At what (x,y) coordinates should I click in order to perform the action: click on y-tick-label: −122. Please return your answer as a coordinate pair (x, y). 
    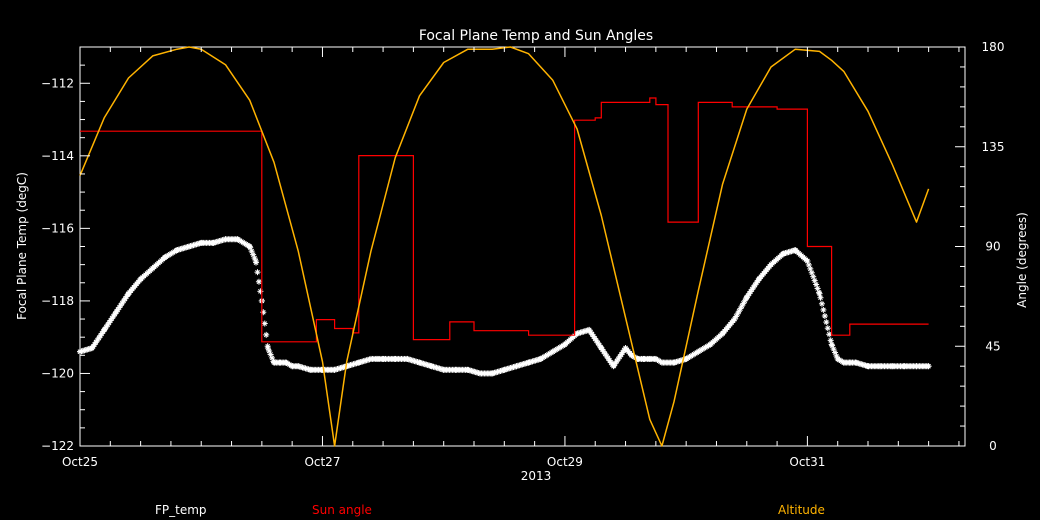
    Looking at the image, I should click on (57, 446).